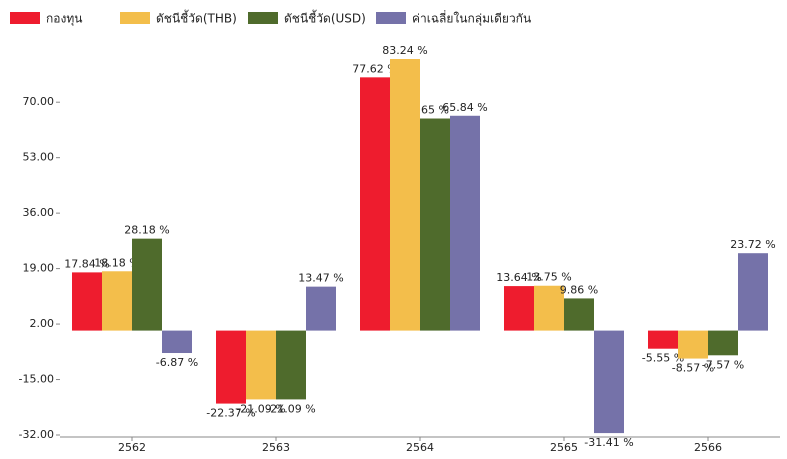  Describe the element at coordinates (116, 262) in the screenshot. I see `value-label: 18.18 %` at that location.